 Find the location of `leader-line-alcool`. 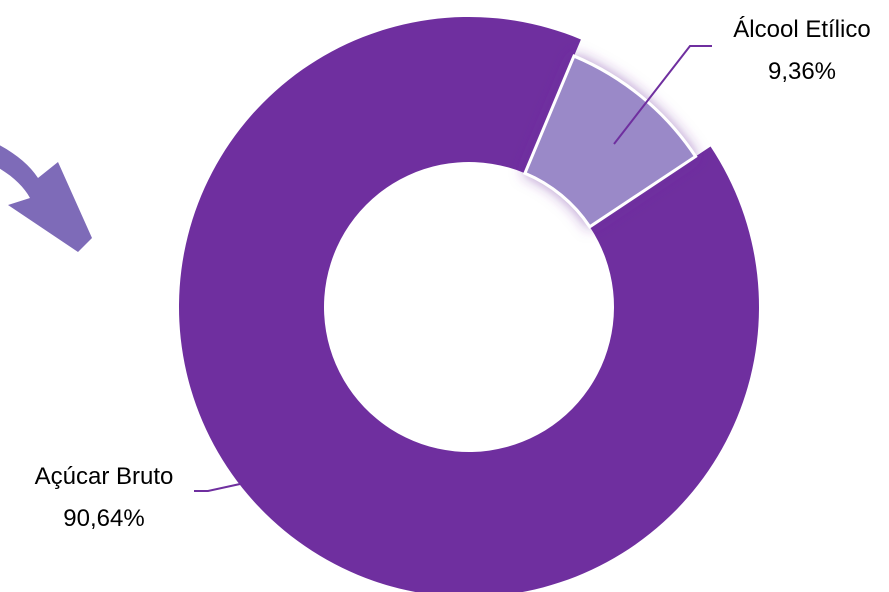

leader-line-alcool is located at coordinates (662, 95).